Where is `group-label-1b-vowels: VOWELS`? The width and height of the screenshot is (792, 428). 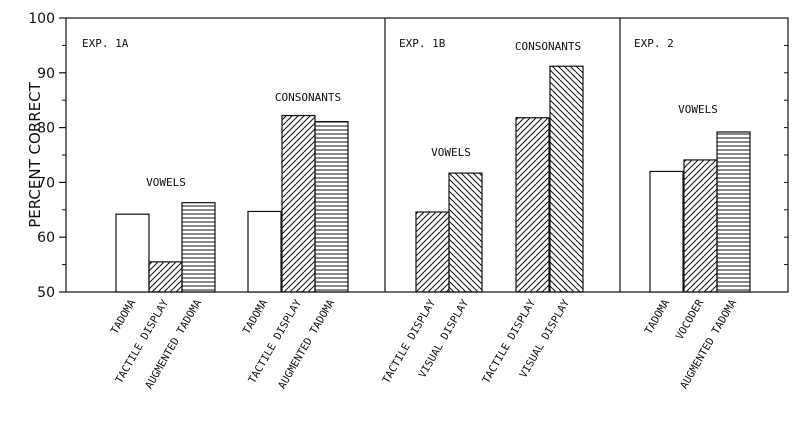
group-label-1b-vowels: VOWELS is located at coordinates (451, 152).